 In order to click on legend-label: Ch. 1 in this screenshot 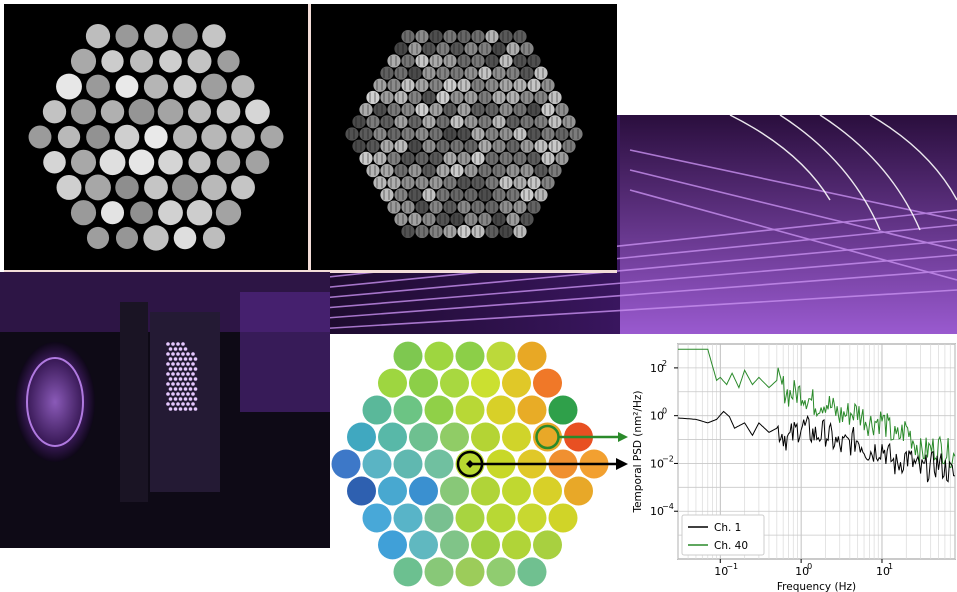, I will do `click(727, 528)`.